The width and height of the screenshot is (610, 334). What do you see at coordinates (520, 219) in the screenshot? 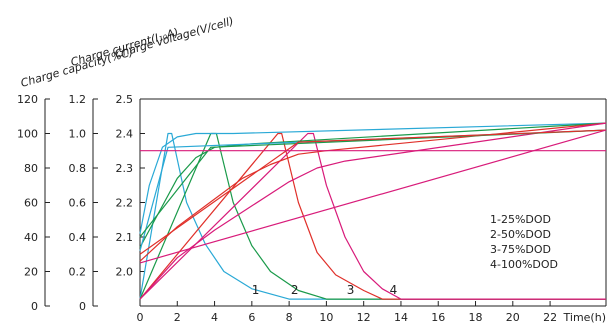
I see `legend-entry: 1-25%DOD` at bounding box center [520, 219].